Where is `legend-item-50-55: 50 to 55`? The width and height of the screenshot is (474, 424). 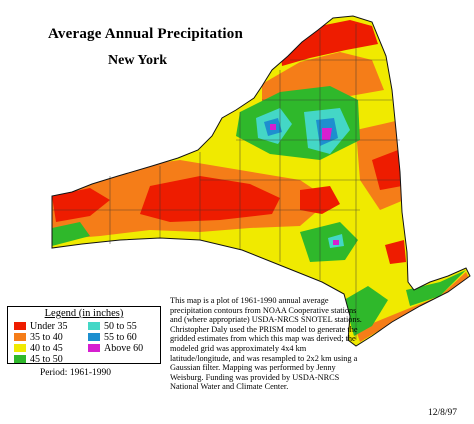 legend-item-50-55: 50 to 55 is located at coordinates (112, 326).